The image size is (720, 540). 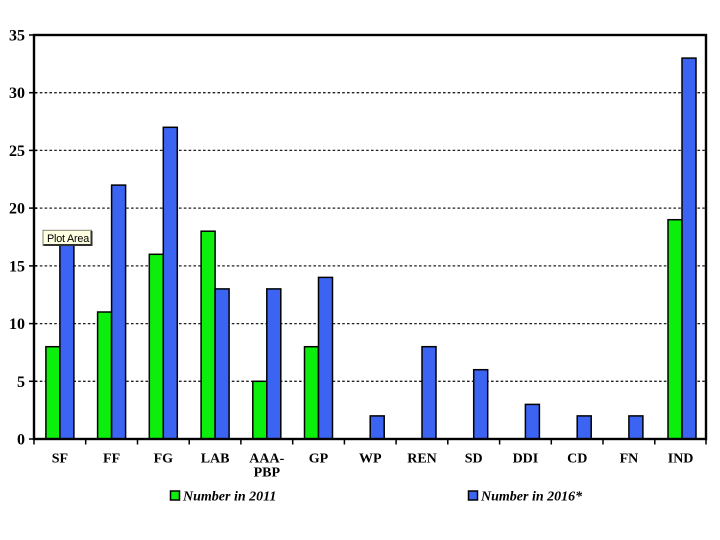 I want to click on svg-text: Number in 2011, so click(x=229, y=497).